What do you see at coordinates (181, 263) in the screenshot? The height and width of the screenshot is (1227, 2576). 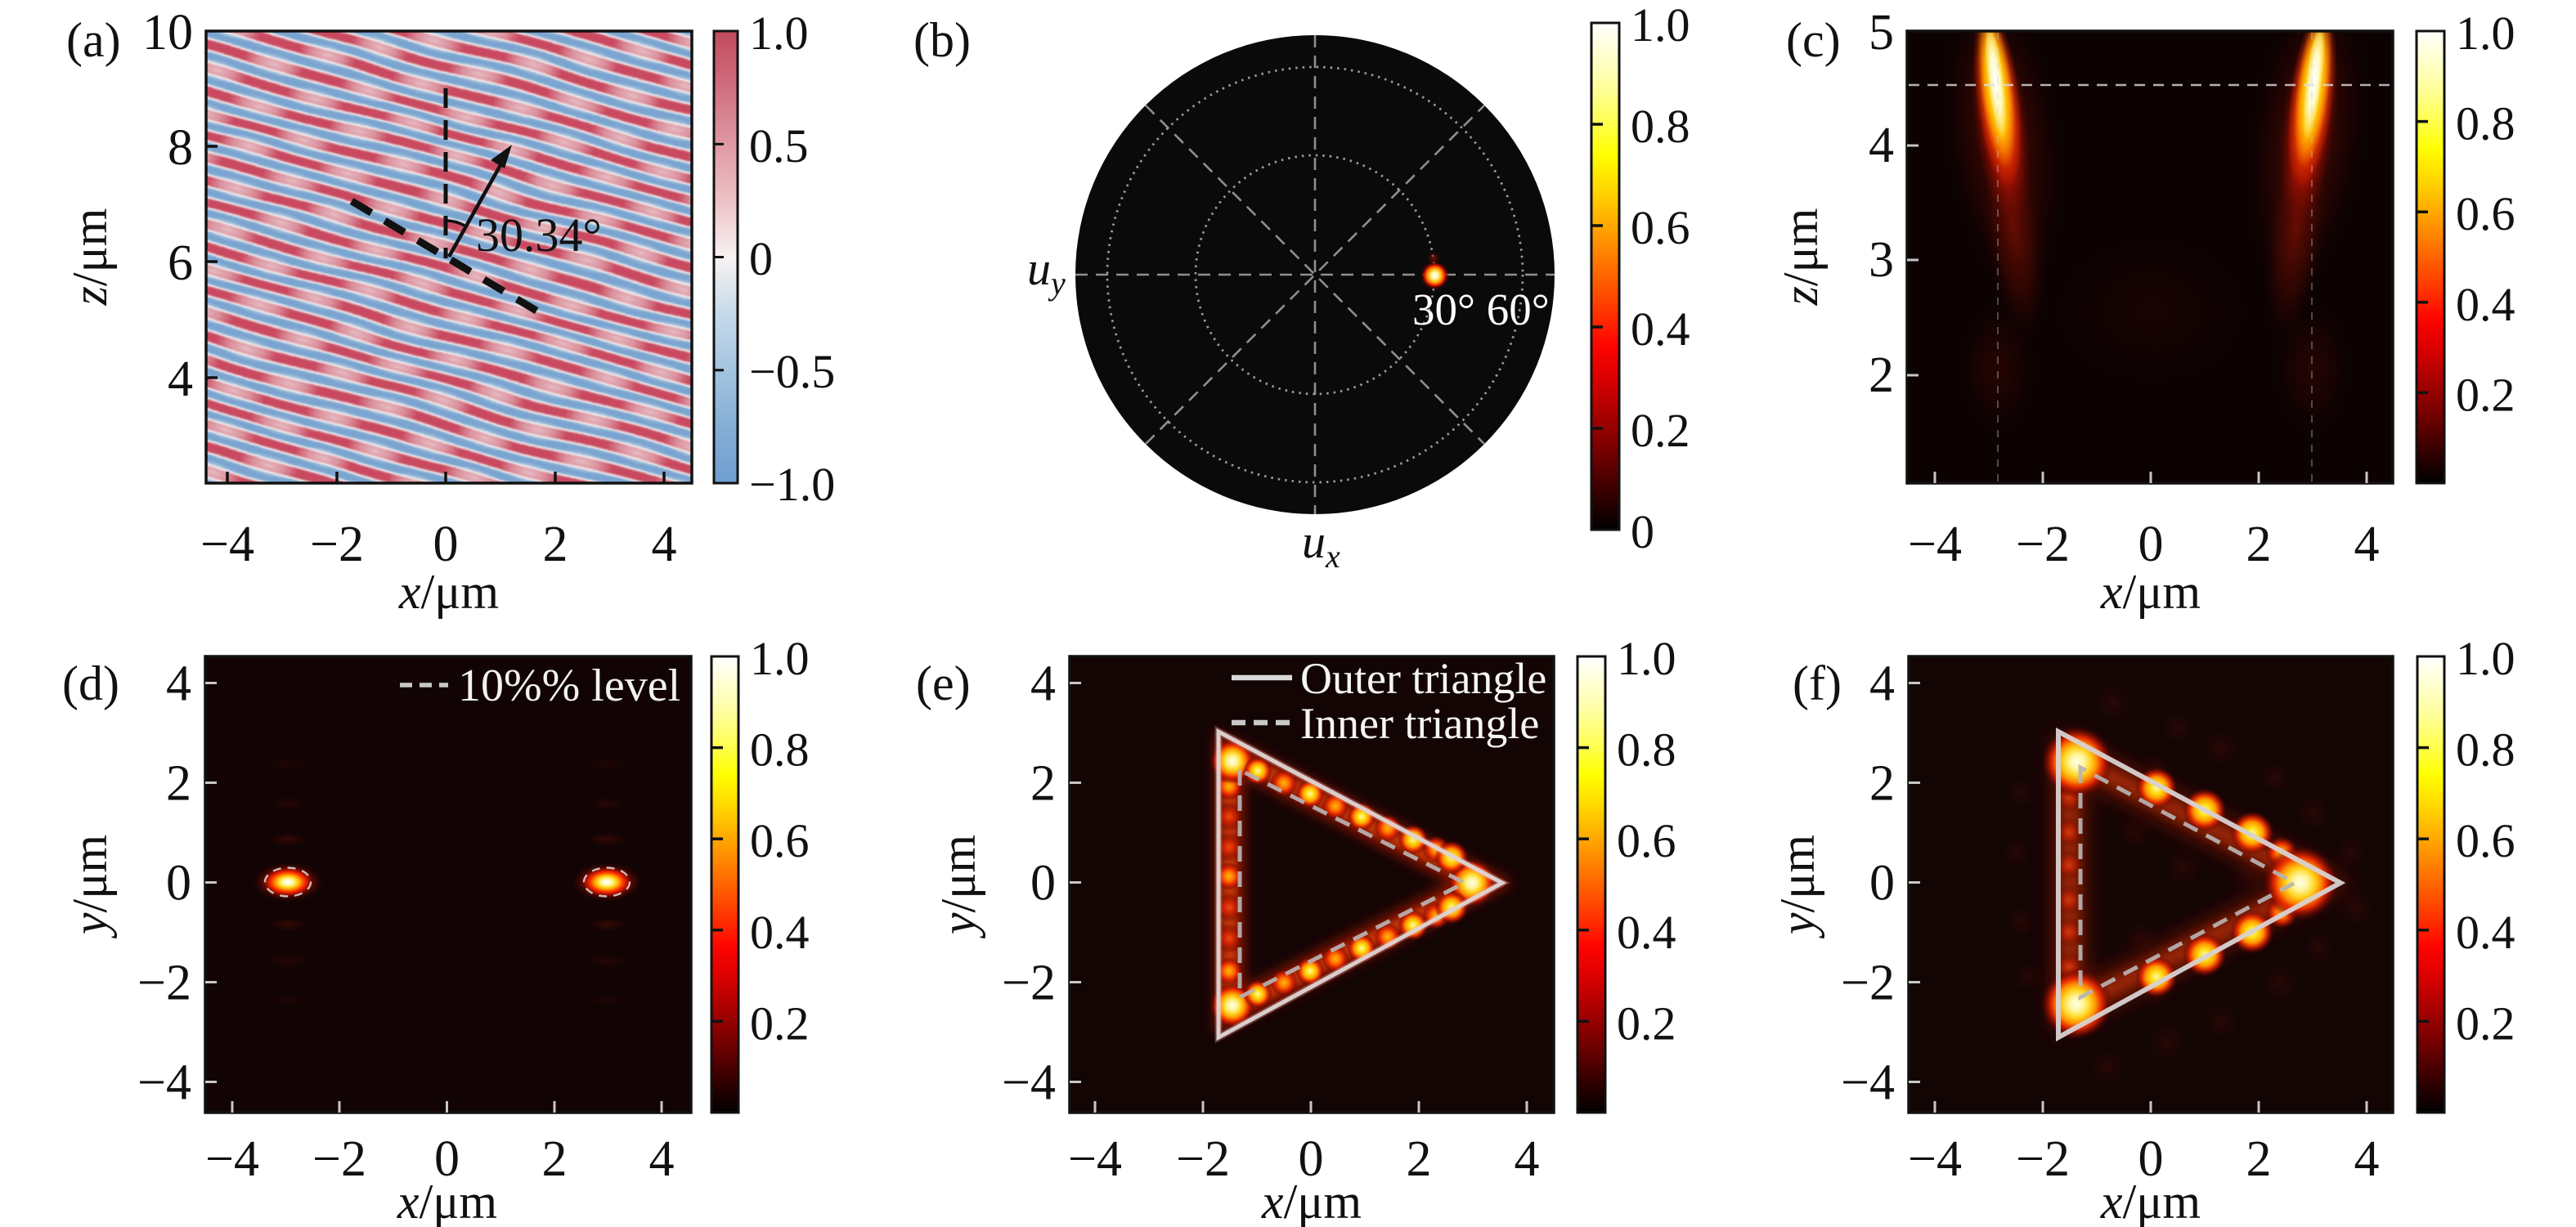 I see `svg-text: 6` at bounding box center [181, 263].